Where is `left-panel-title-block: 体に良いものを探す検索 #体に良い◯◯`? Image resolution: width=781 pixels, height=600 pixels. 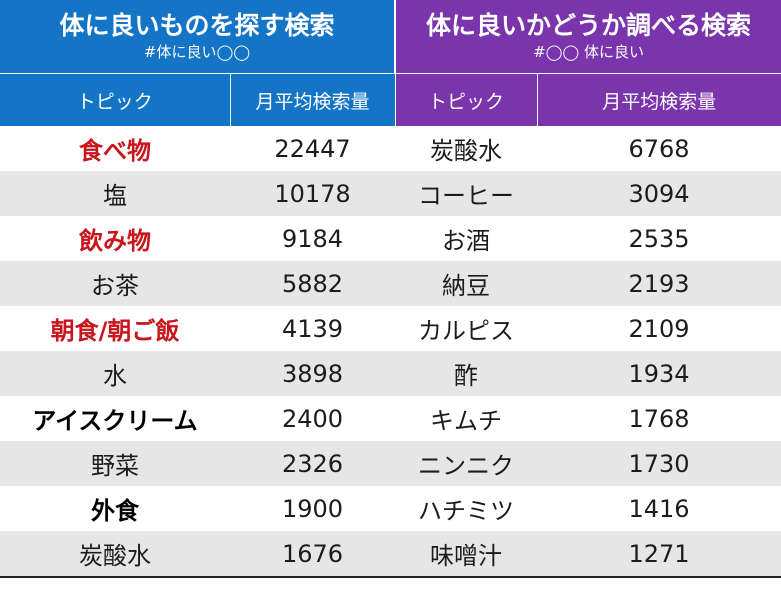
left-panel-title-block: 体に良いものを探す検索 #体に良い◯◯ is located at coordinates (198, 37).